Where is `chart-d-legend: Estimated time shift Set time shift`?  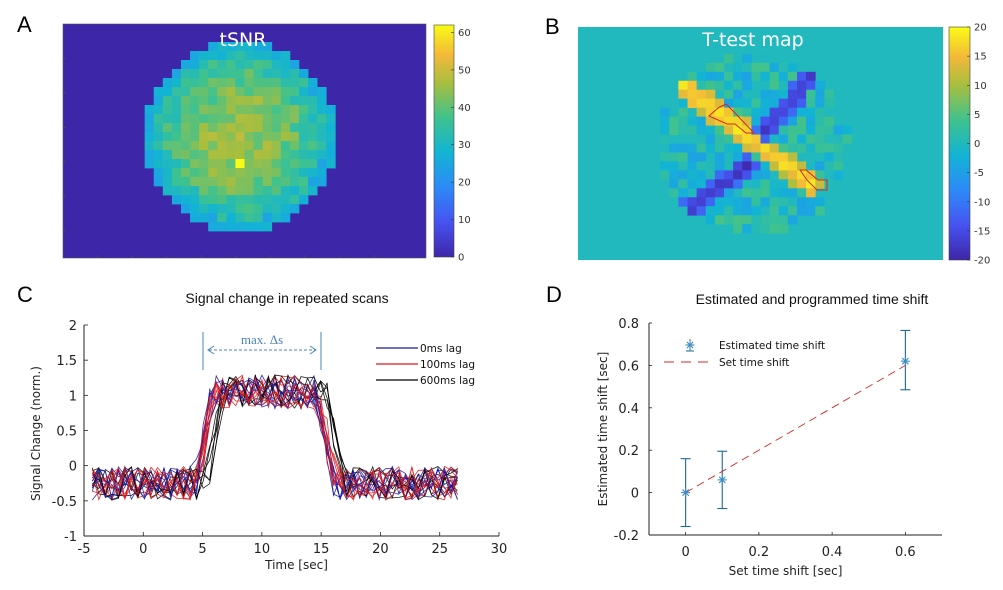 chart-d-legend: Estimated time shift Set time shift is located at coordinates (744, 354).